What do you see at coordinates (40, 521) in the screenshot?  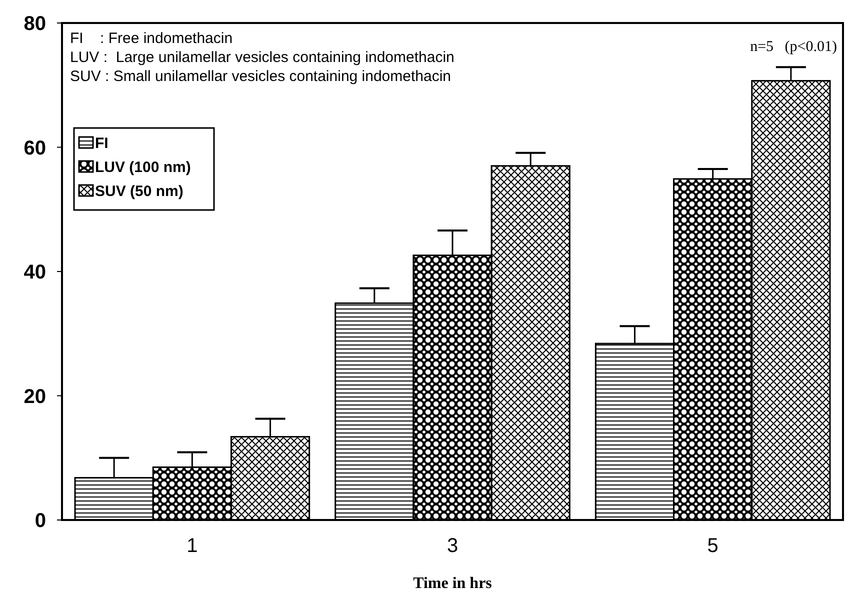 I see `y-tick-label: 0` at bounding box center [40, 521].